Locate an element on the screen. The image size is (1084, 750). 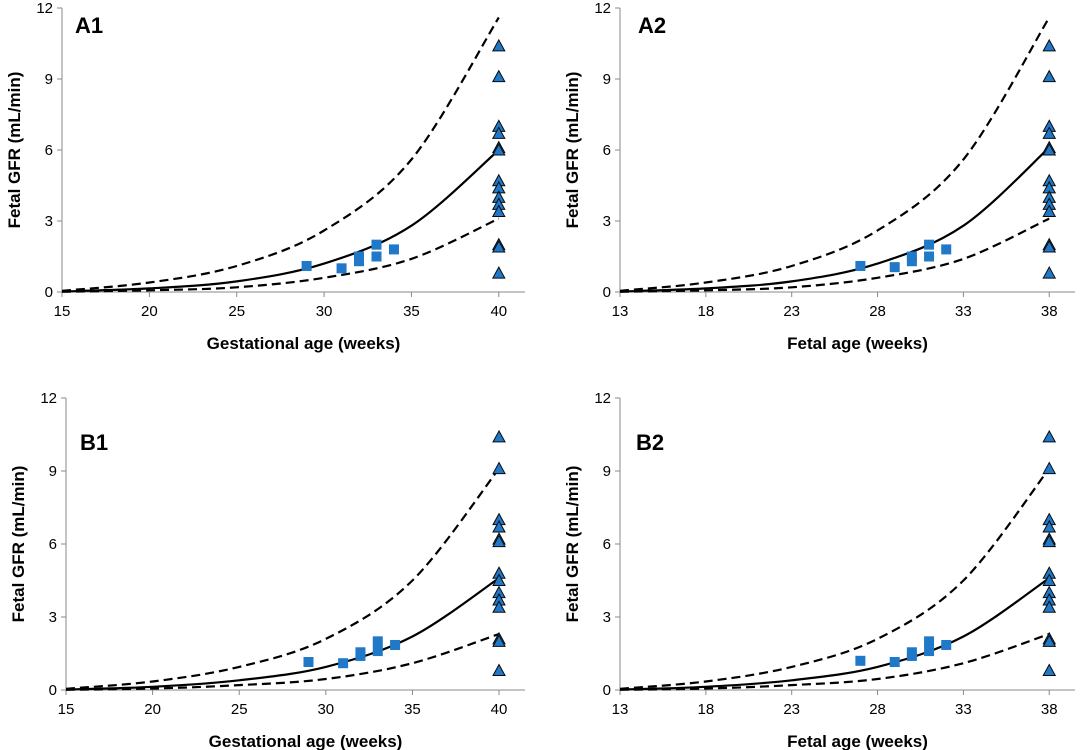
x-tick-label: 40 is located at coordinates (499, 709).